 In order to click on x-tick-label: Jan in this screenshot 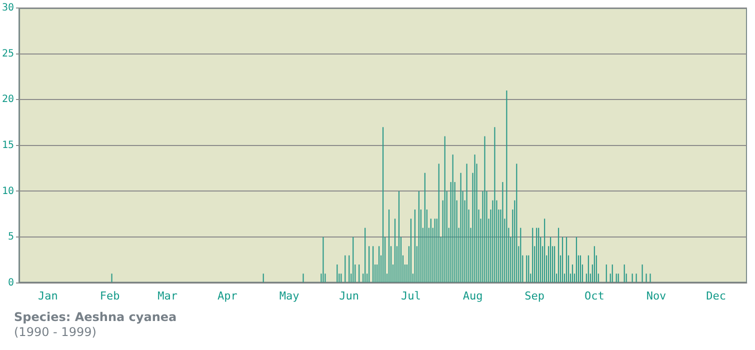, I will do `click(48, 295)`.